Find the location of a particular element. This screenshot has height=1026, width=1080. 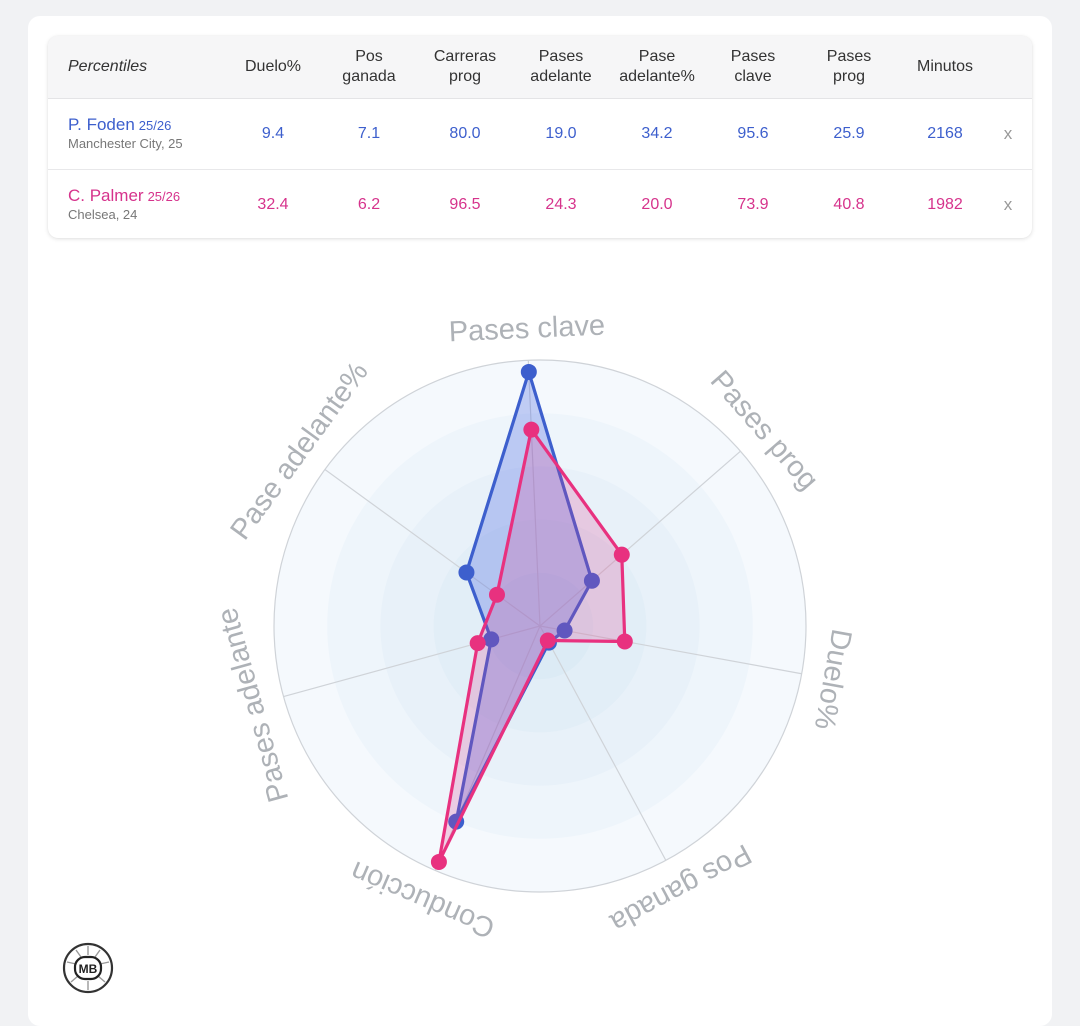

cell-carreras-prog: 96.5 is located at coordinates (465, 204).